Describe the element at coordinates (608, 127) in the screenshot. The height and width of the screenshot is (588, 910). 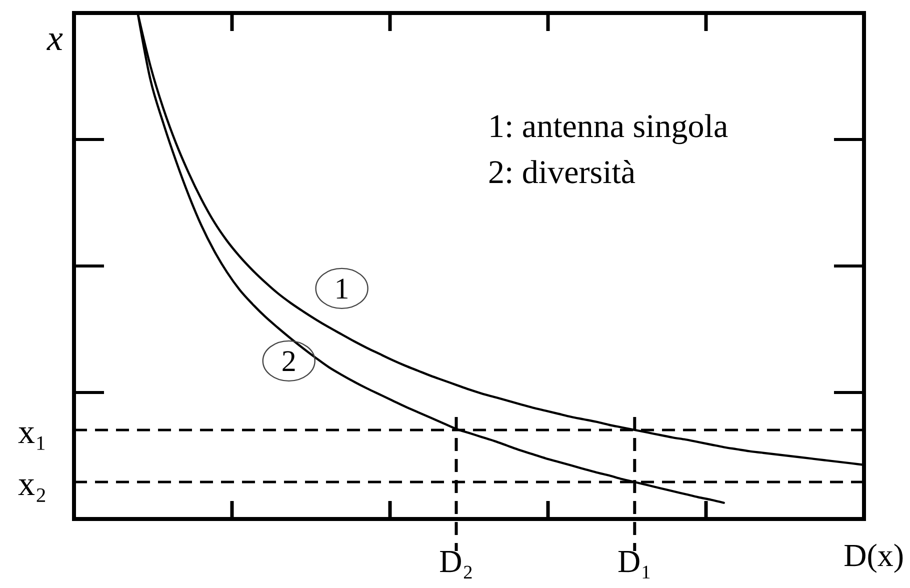
I see `annotation: 1: antenna singola` at that location.